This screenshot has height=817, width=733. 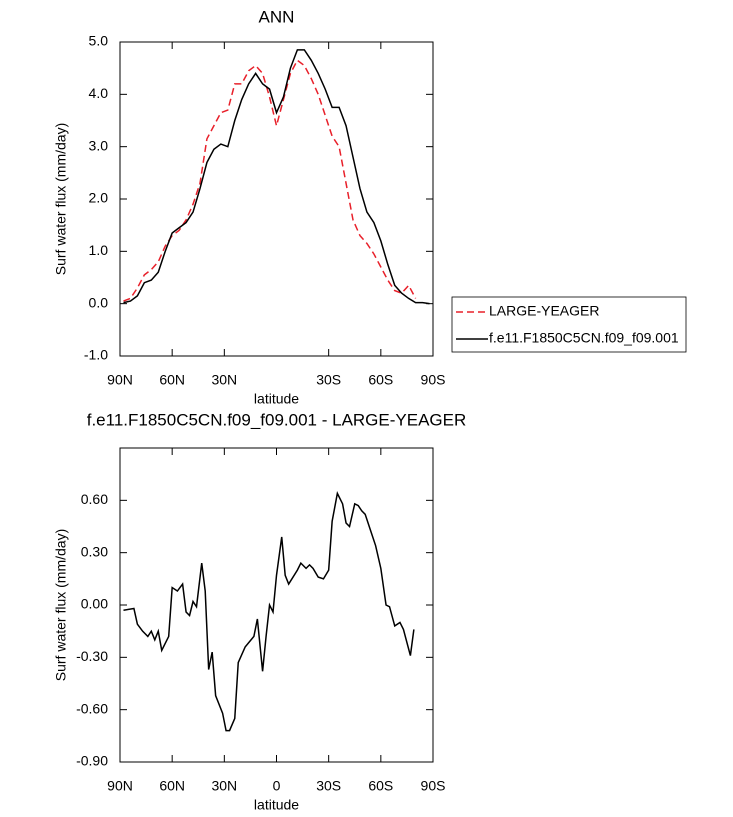 What do you see at coordinates (544, 311) in the screenshot?
I see `legend-label: LARGE-YEAGER` at bounding box center [544, 311].